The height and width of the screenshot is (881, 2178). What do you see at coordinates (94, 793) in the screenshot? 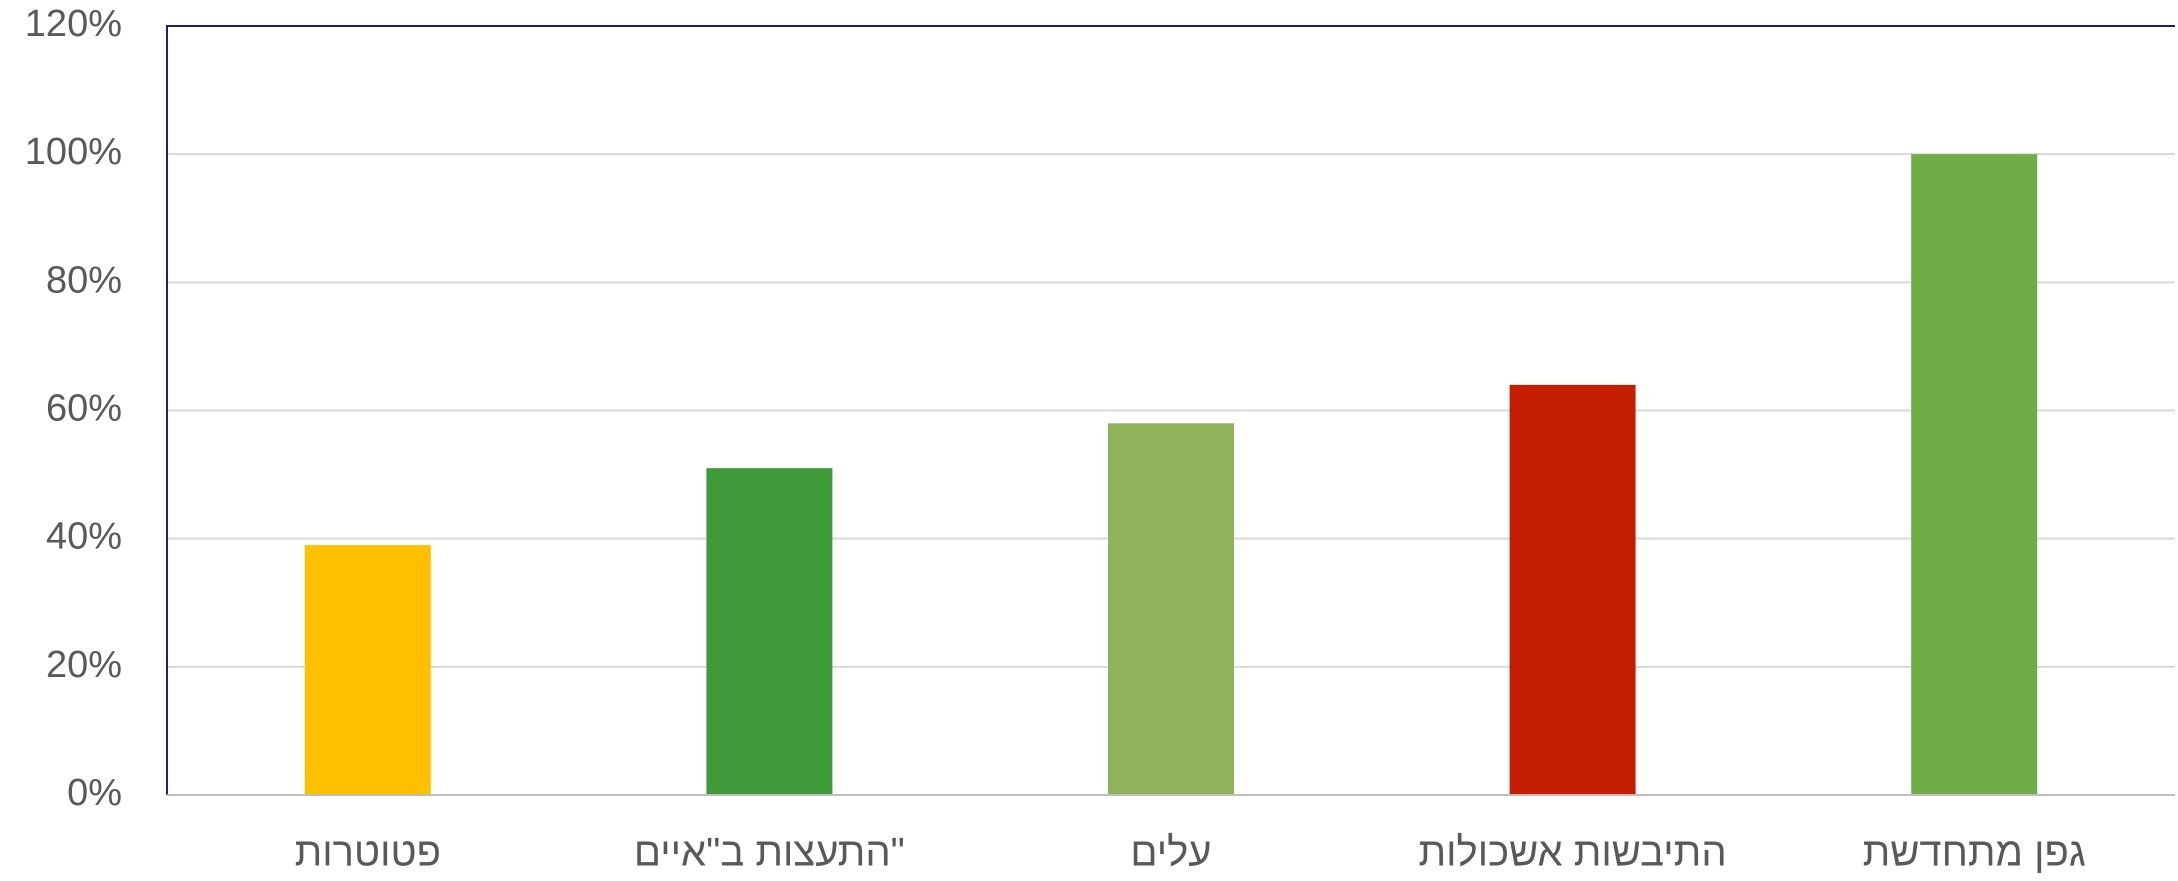
I see `y-tick-label: 0%` at bounding box center [94, 793].